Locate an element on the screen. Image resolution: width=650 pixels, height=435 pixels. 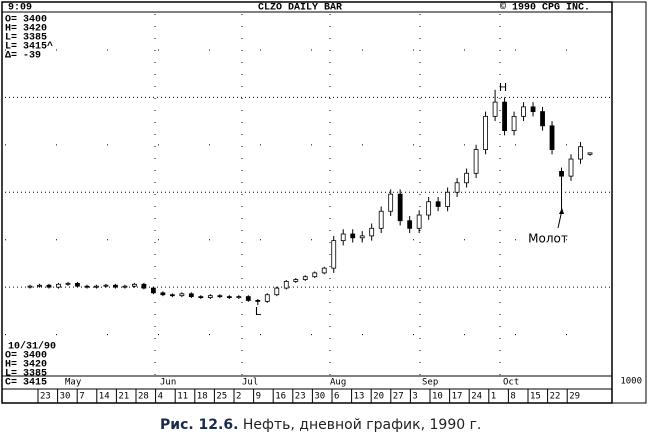
x-tick-label: 13 is located at coordinates (359, 397).